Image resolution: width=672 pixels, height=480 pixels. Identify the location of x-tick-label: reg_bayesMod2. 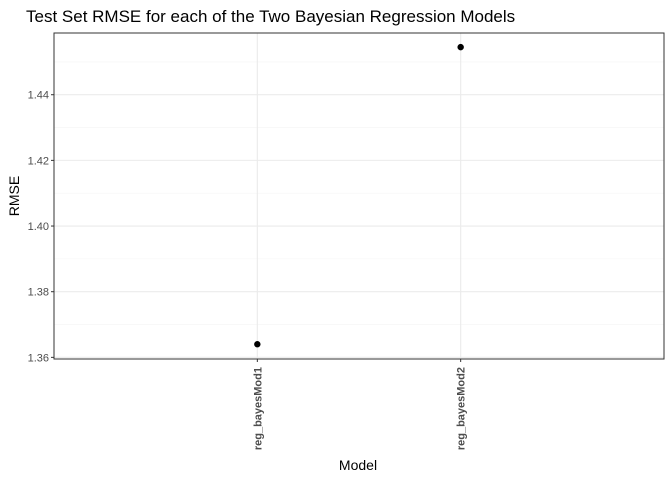
(462, 408).